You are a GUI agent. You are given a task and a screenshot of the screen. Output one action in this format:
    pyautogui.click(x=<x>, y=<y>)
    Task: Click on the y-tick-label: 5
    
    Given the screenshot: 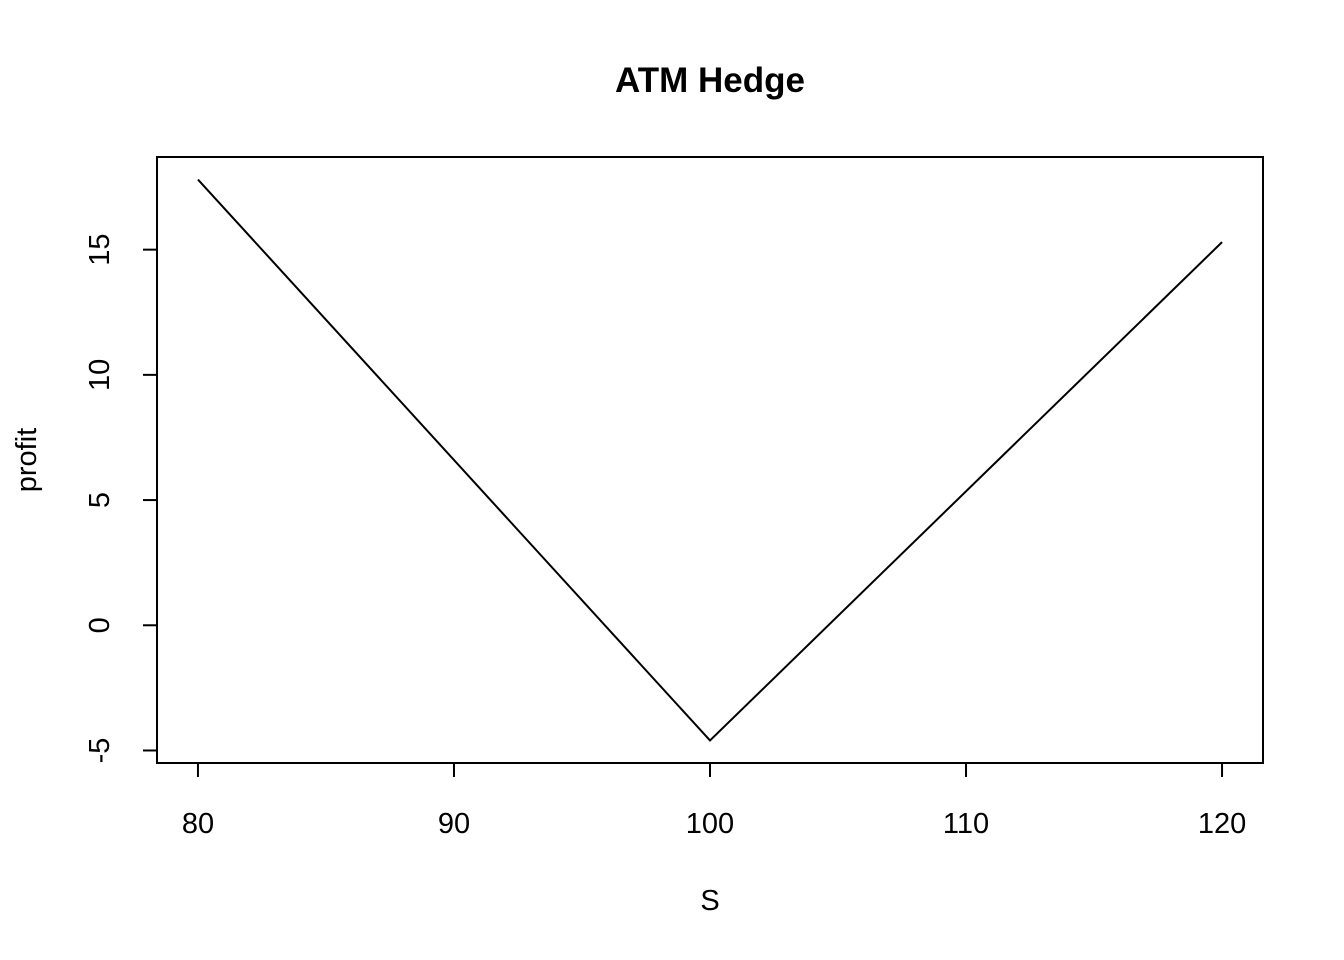 What is the action you would take?
    pyautogui.click(x=100, y=500)
    